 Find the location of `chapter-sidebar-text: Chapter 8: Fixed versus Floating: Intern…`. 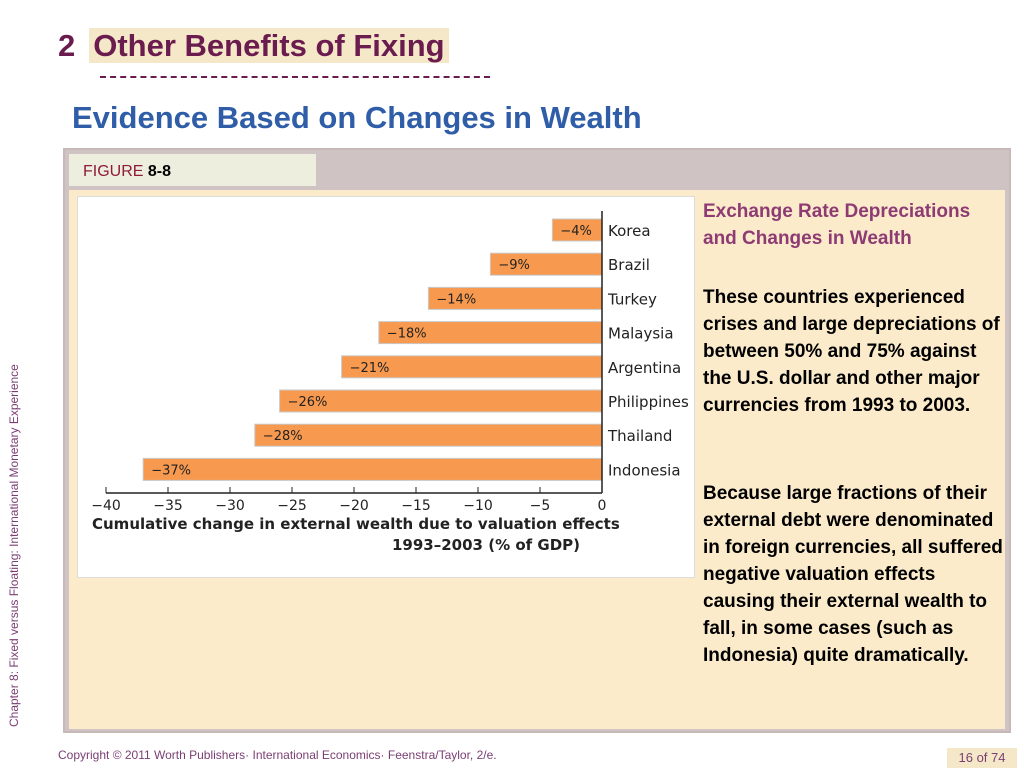

chapter-sidebar-text: Chapter 8: Fixed versus Floating: Intern… is located at coordinates (14, 545).